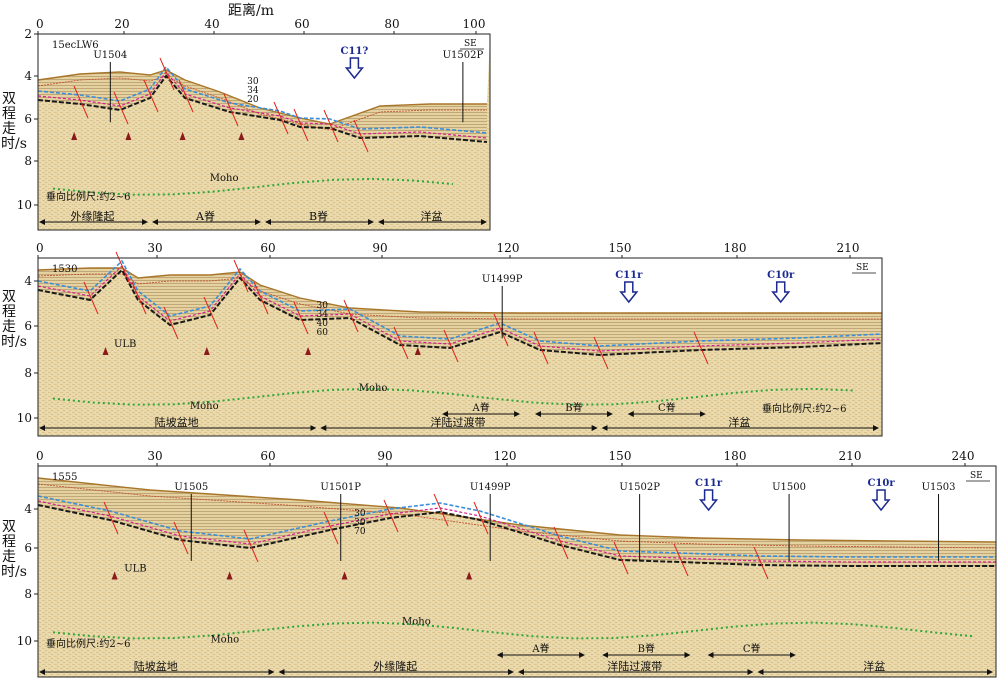  What do you see at coordinates (64, 477) in the screenshot?
I see `line-label: 1555` at bounding box center [64, 477].